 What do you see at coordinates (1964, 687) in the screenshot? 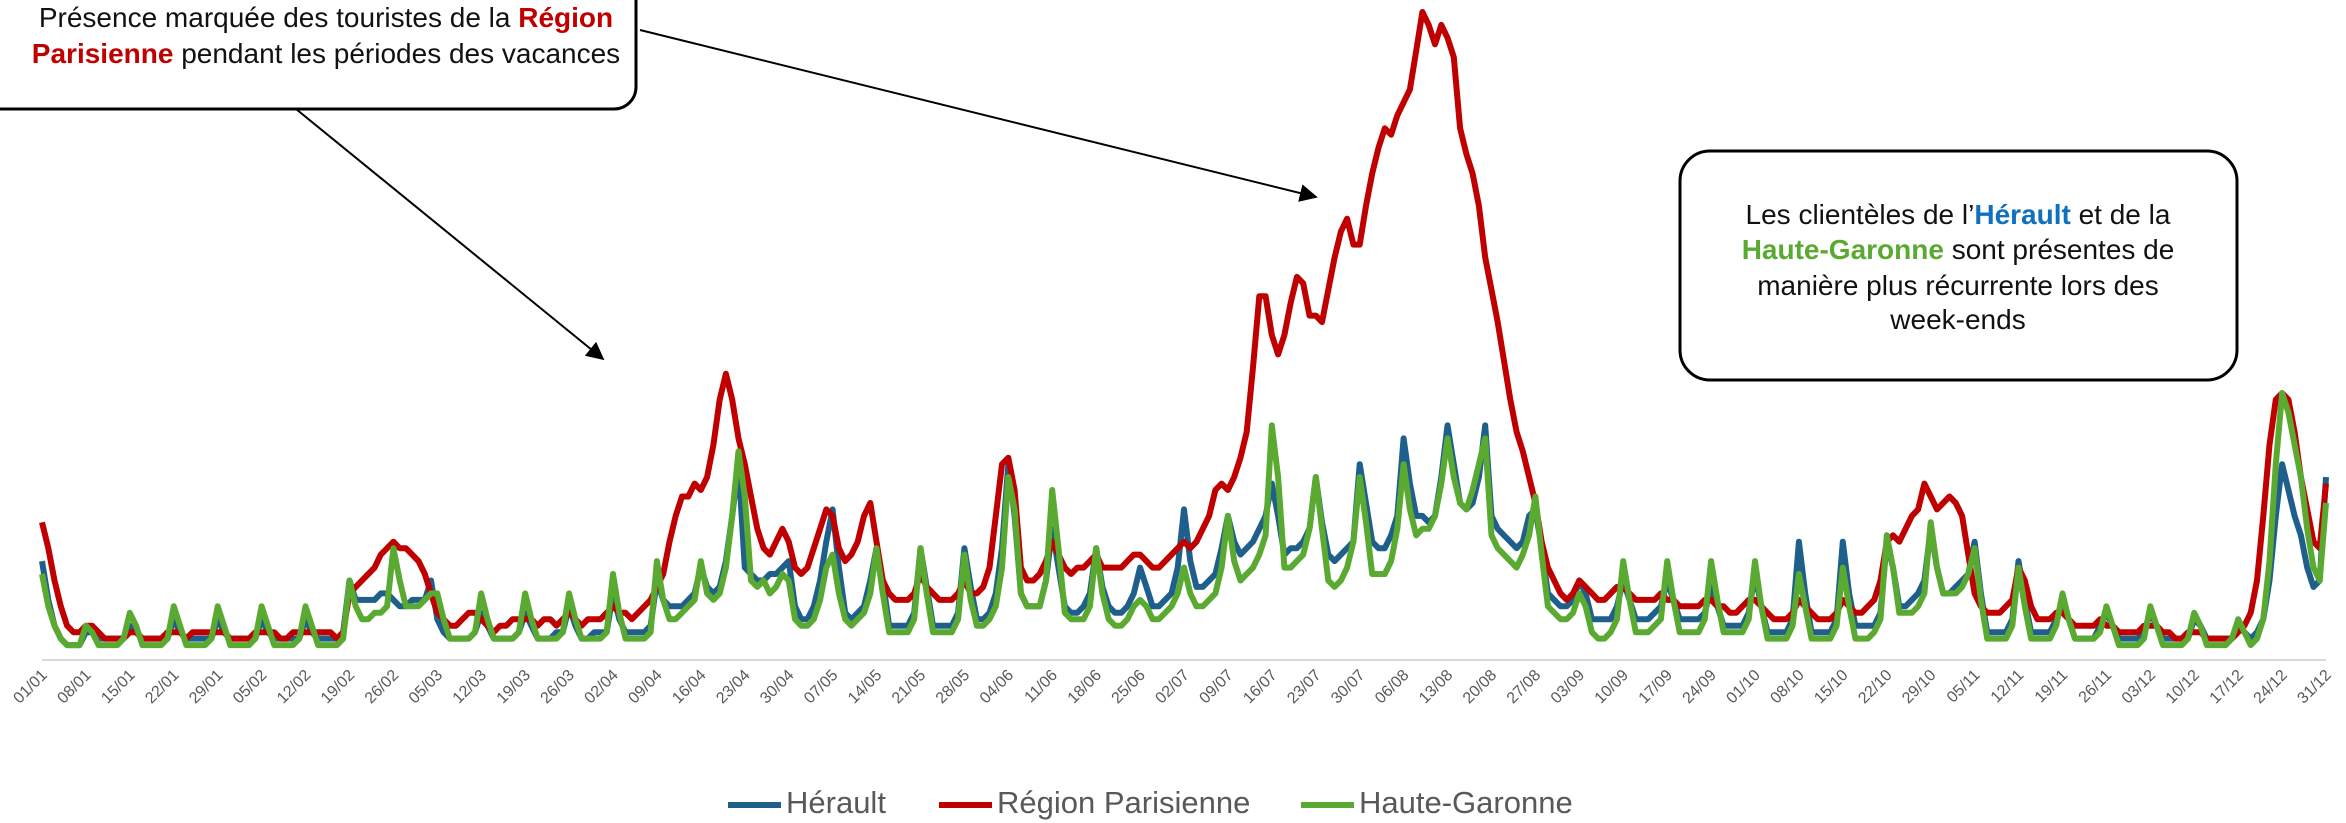
I see `x-tick-label: 05/11` at bounding box center [1964, 687].